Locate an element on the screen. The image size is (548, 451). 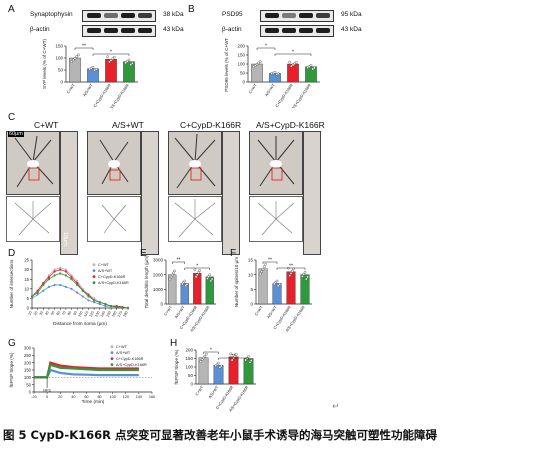
x-tick-label: 180 is located at coordinates (125, 314).